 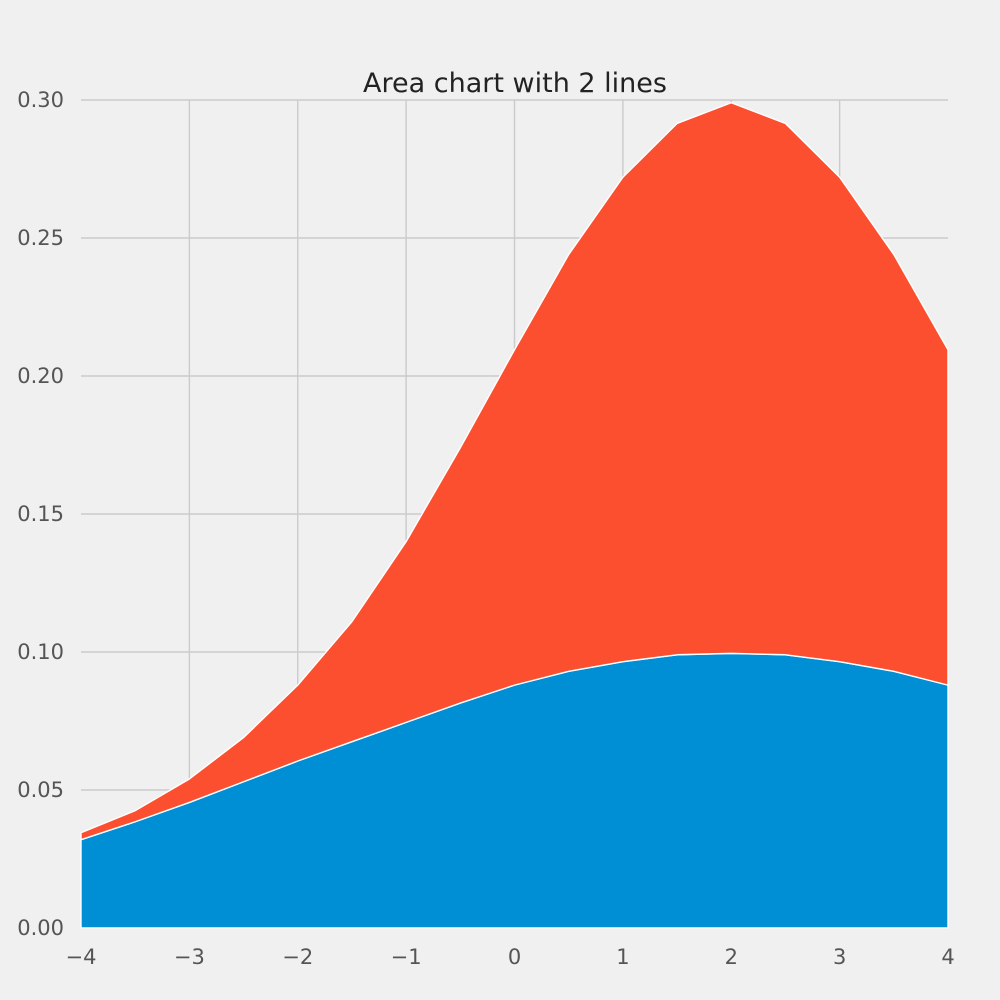 What do you see at coordinates (731, 957) in the screenshot?
I see `x-tick-label: 2` at bounding box center [731, 957].